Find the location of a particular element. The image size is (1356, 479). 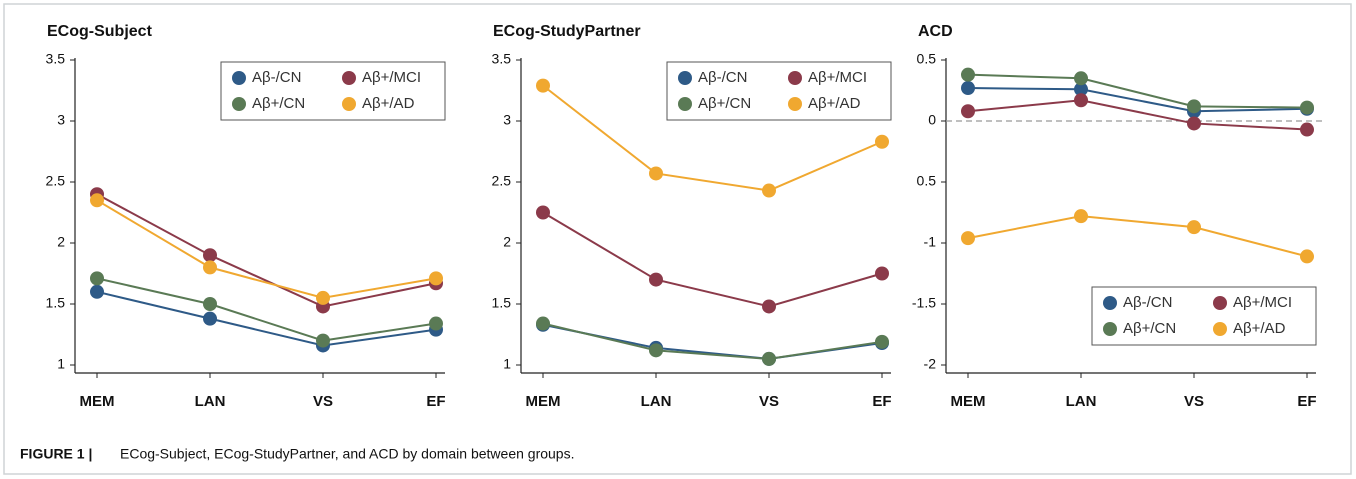

chart-title: ACD is located at coordinates (935, 31).